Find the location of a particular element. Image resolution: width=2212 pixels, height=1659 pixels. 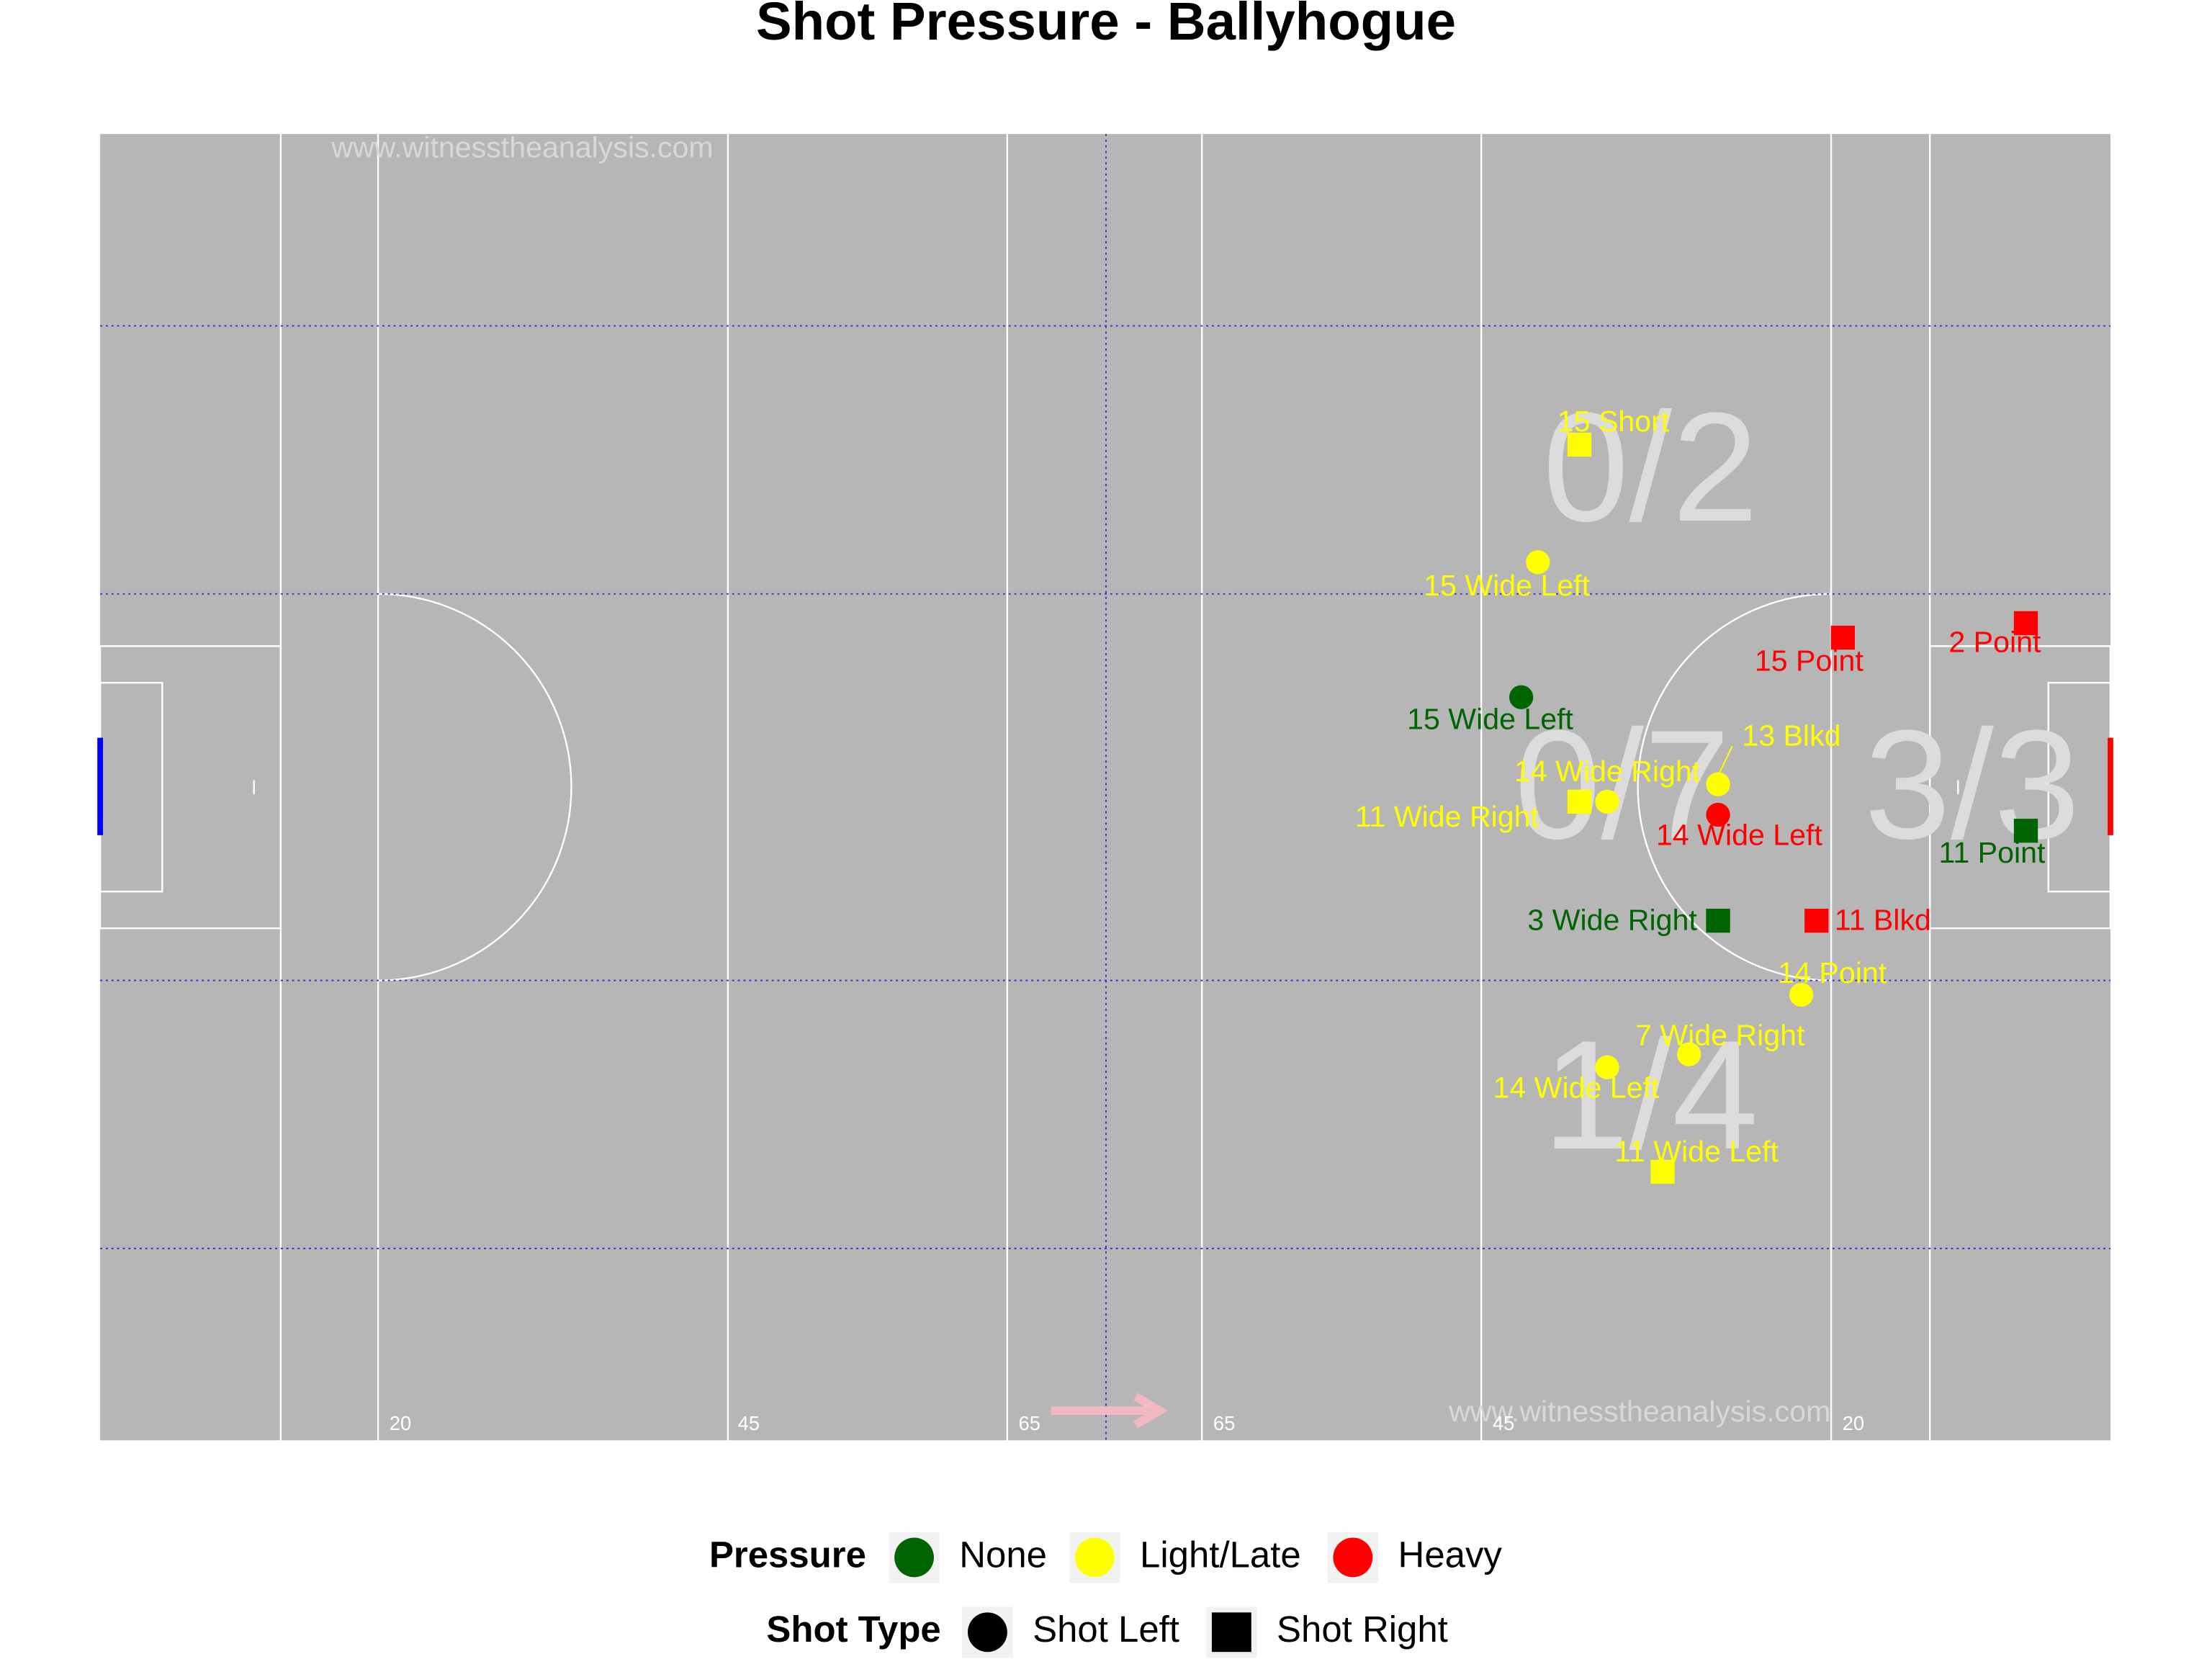

shot-label: 11 Wide Right is located at coordinates (1447, 817).